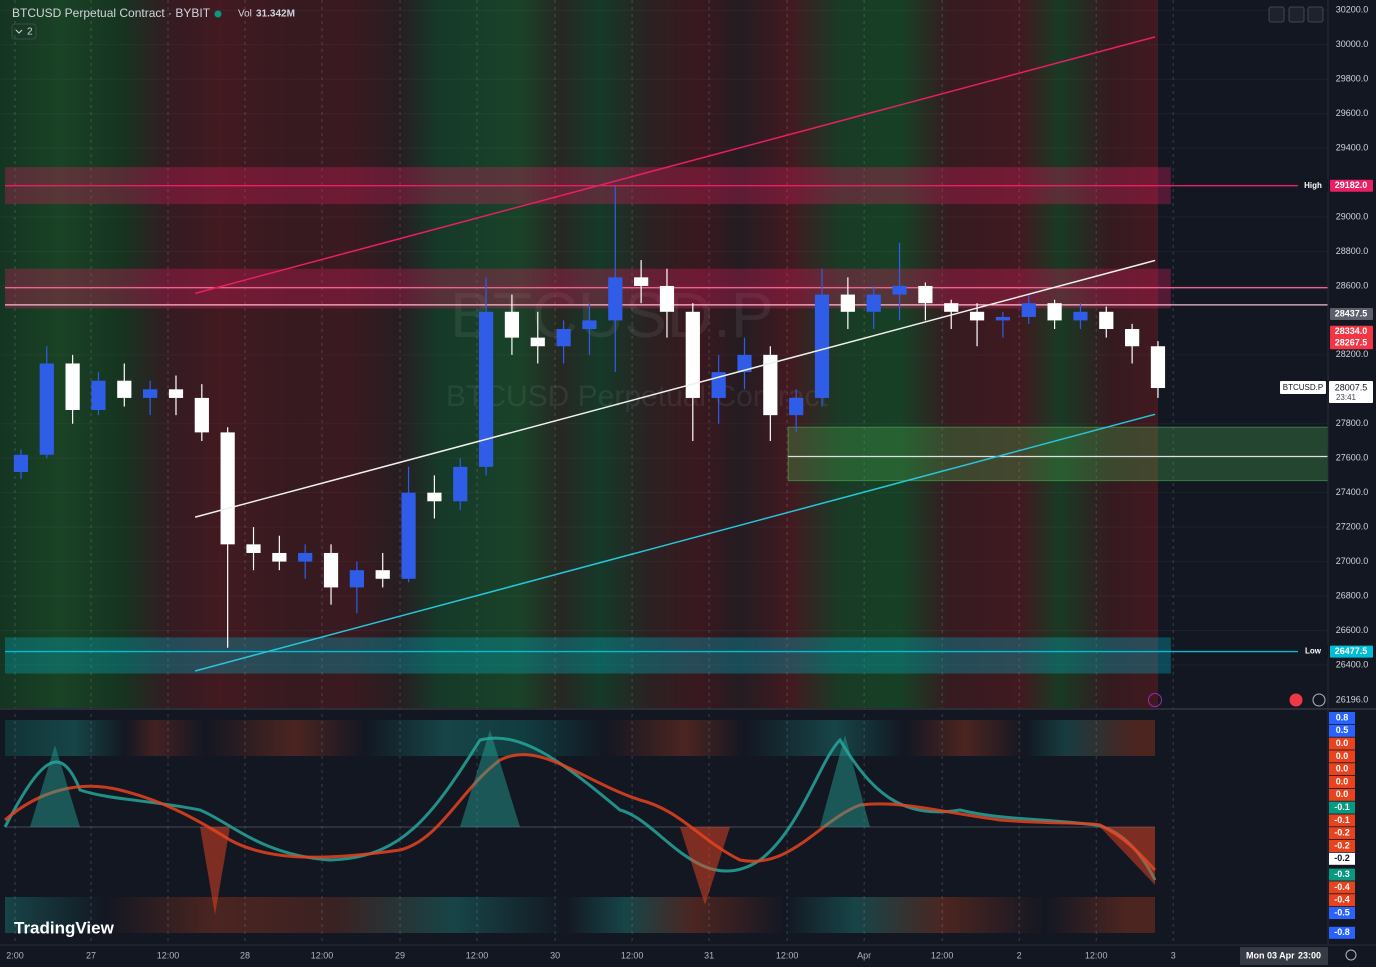  What do you see at coordinates (1342, 932) in the screenshot?
I see `osc-scale-label: -0.8` at bounding box center [1342, 932].